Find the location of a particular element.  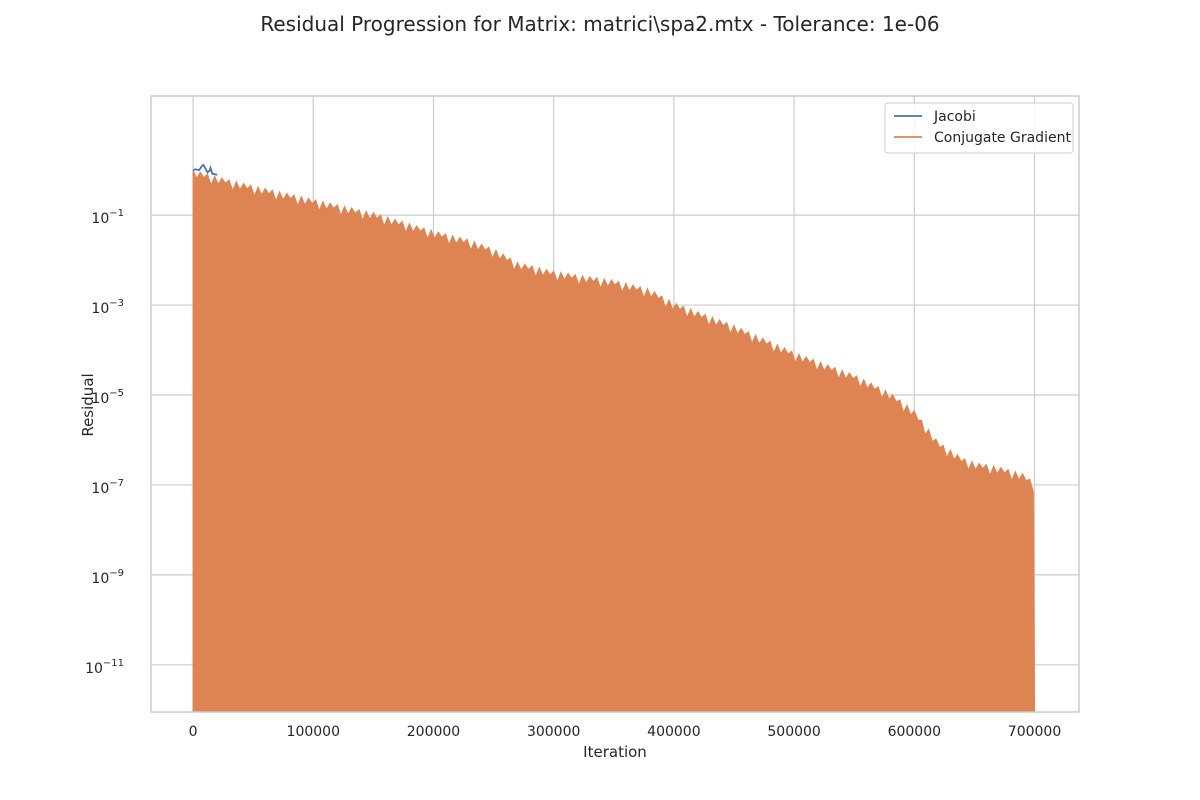

legend: Jacobi Conjugate Gradient is located at coordinates (979, 128).